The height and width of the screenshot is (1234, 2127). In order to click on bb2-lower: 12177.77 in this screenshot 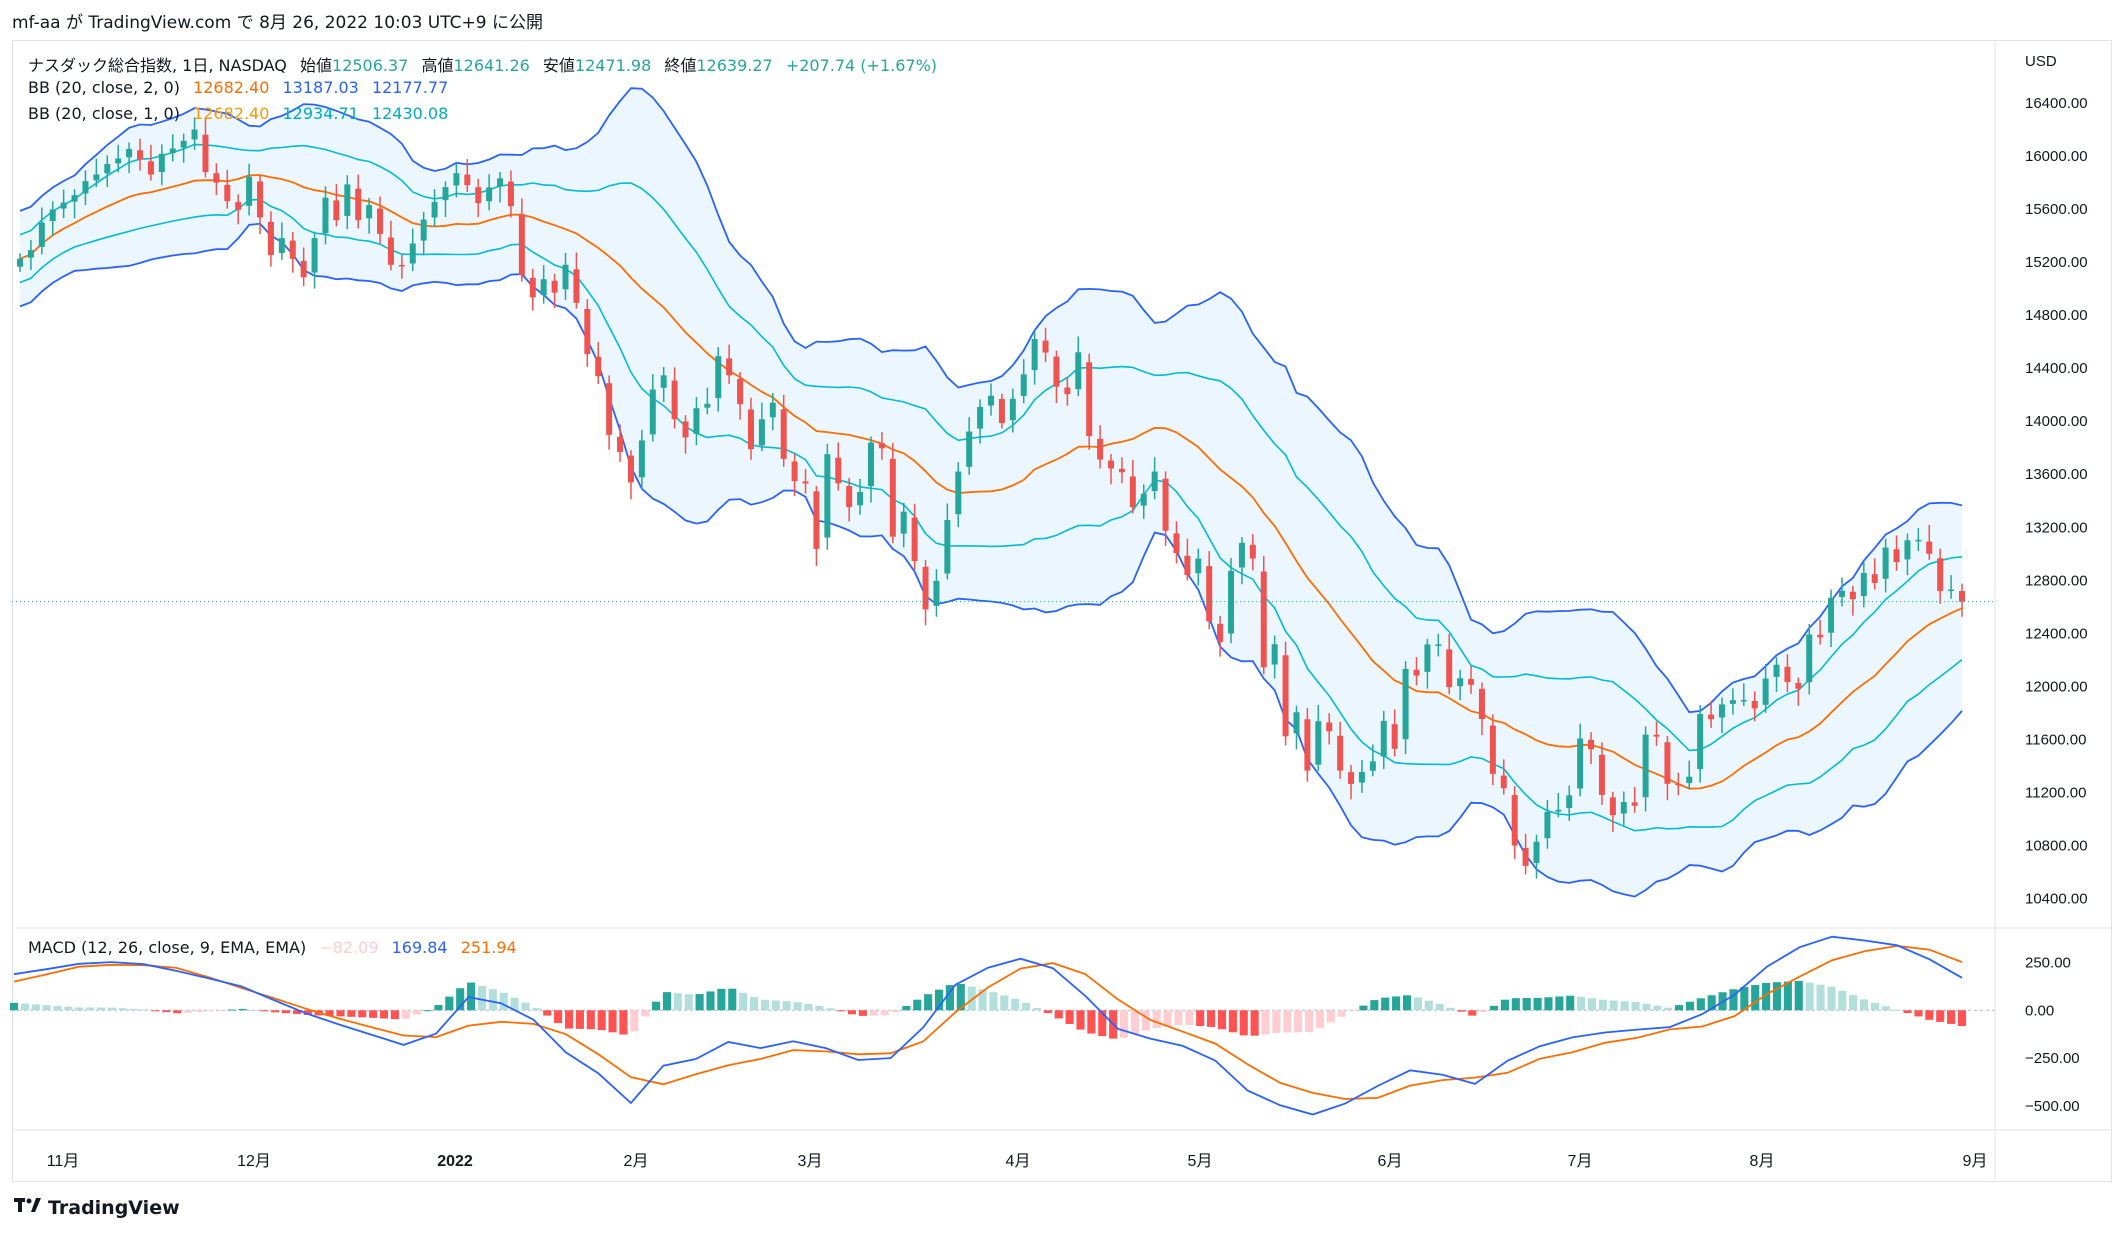, I will do `click(410, 87)`.